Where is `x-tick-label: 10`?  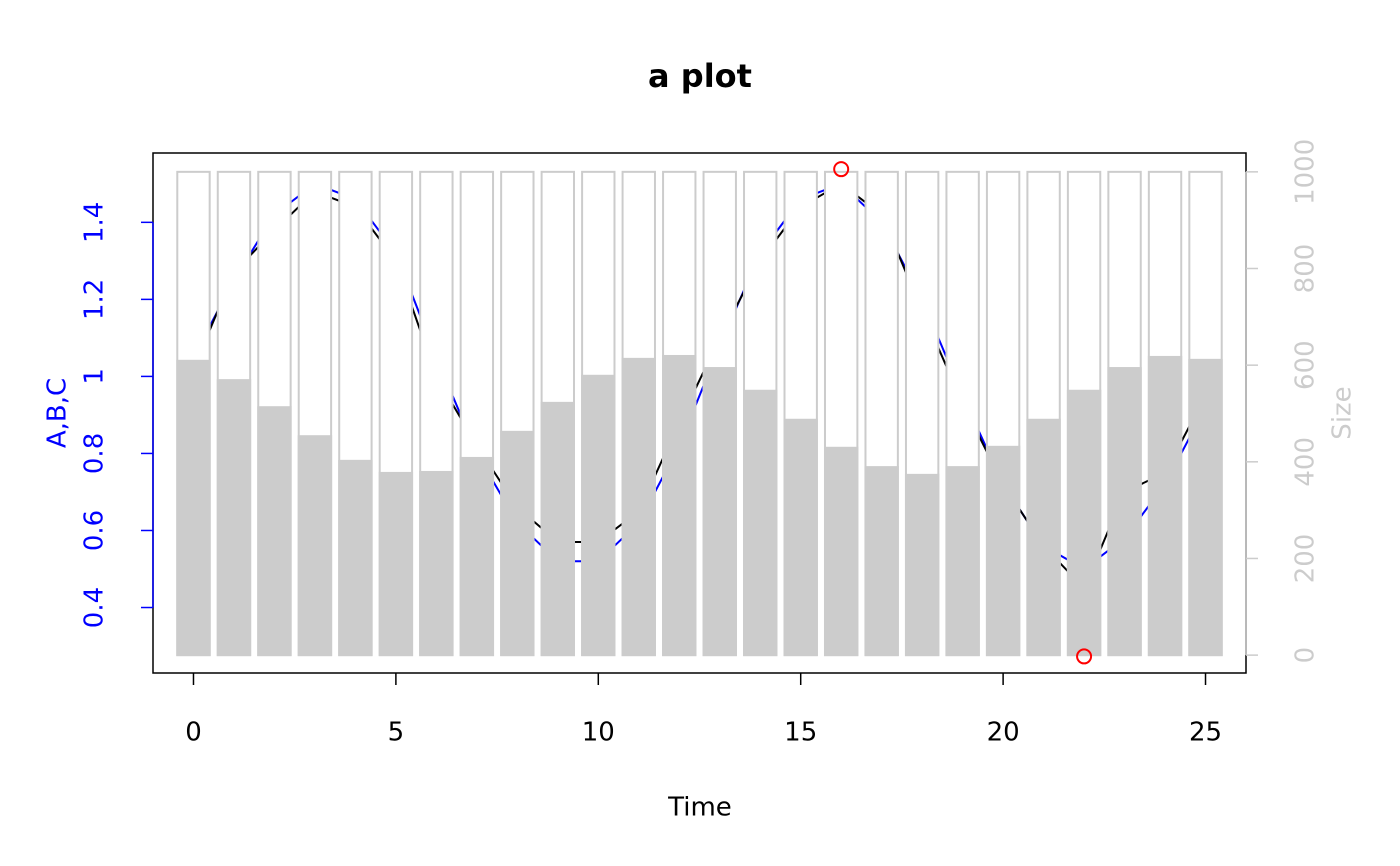
x-tick-label: 10 is located at coordinates (598, 733).